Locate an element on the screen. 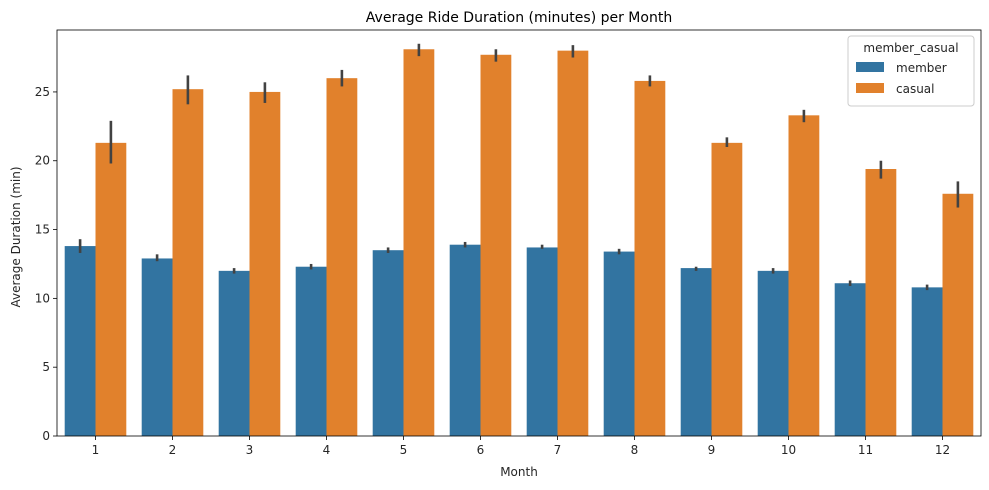  legend-title: member_casual is located at coordinates (910, 48).